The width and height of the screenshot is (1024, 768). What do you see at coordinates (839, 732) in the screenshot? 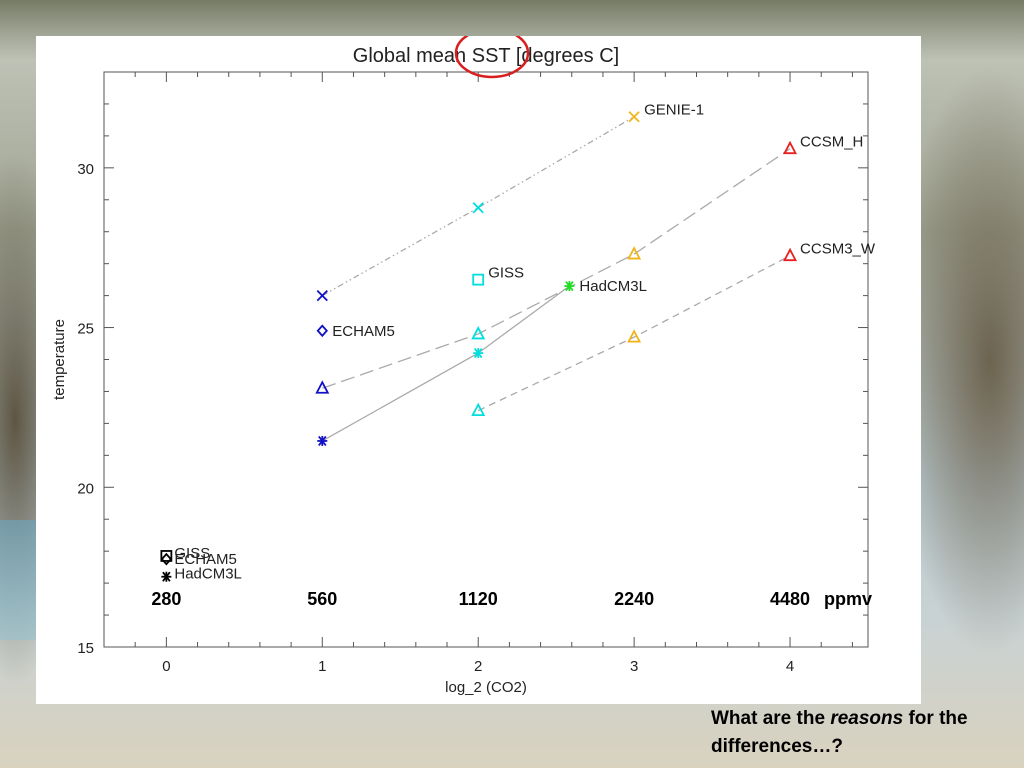
I see `question-suffix: for the differences…?` at bounding box center [839, 732].